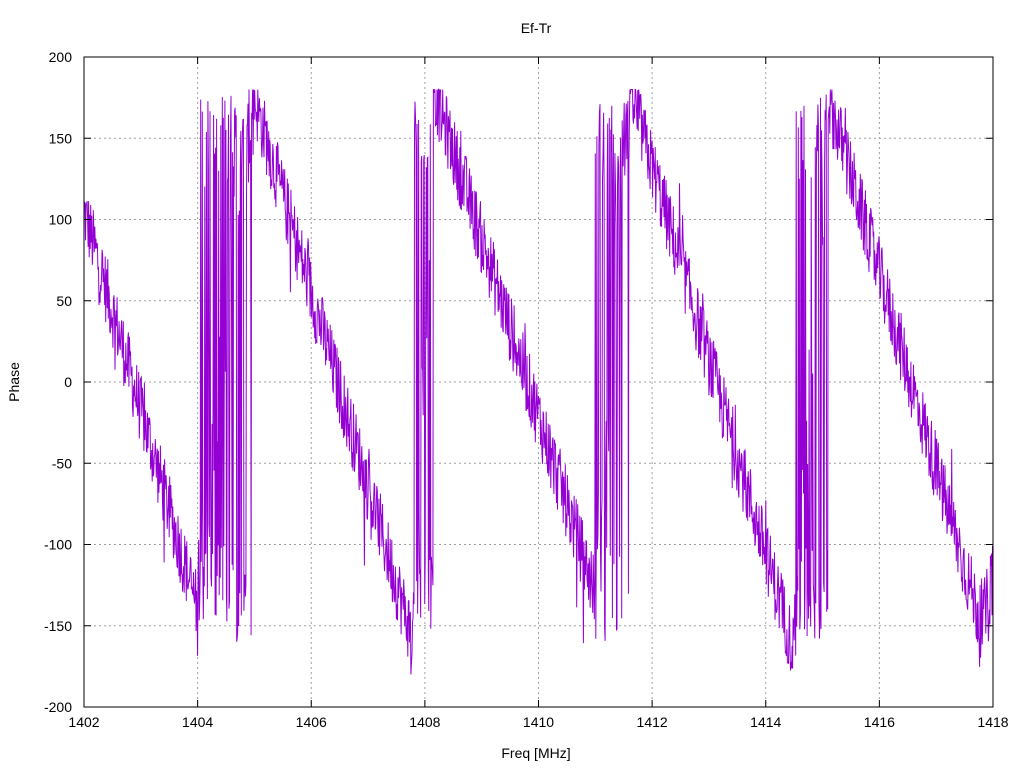  I want to click on x-tick-label: 1410, so click(538, 722).